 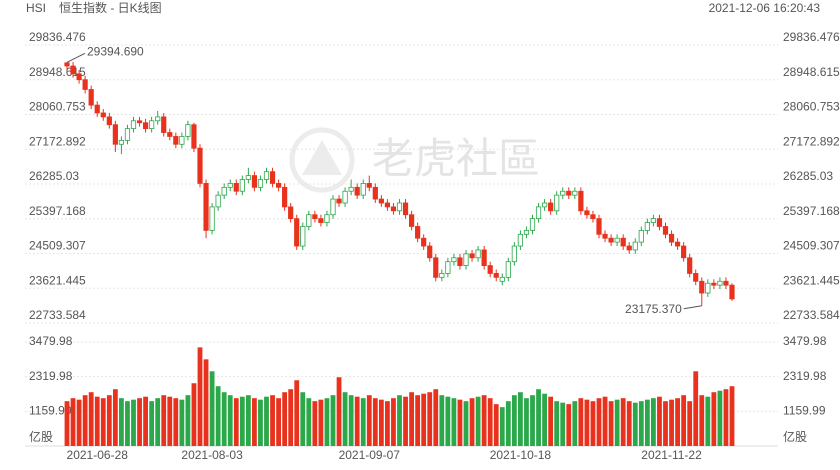 What do you see at coordinates (811, 280) in the screenshot?
I see `y-tick-label: 23621.445` at bounding box center [811, 280].